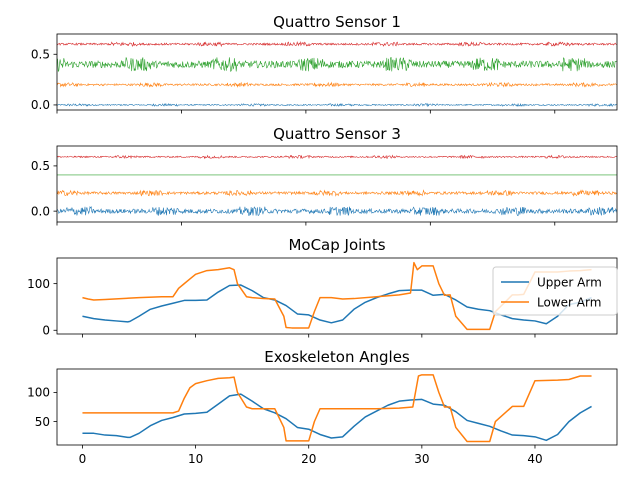 Image resolution: width=640 pixels, height=480 pixels. I want to click on series-line-upper-arm, so click(337, 304).